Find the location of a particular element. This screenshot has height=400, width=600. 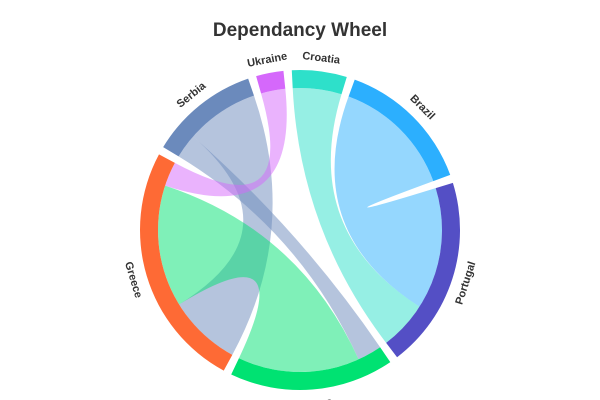

link-brazil-to-portugal is located at coordinates (388, 201).